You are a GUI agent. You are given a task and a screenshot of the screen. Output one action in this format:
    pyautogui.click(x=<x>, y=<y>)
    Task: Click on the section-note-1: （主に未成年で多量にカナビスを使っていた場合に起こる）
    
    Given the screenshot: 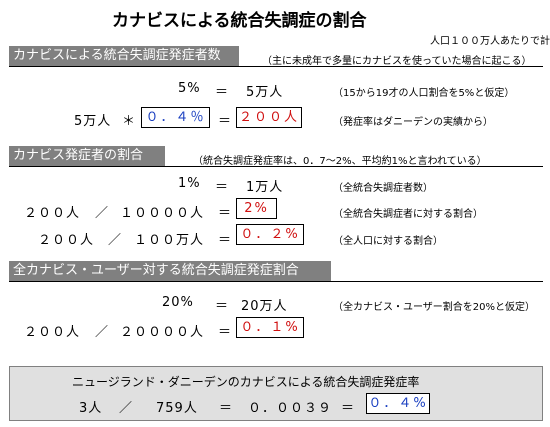 What is the action you would take?
    pyautogui.click(x=397, y=61)
    